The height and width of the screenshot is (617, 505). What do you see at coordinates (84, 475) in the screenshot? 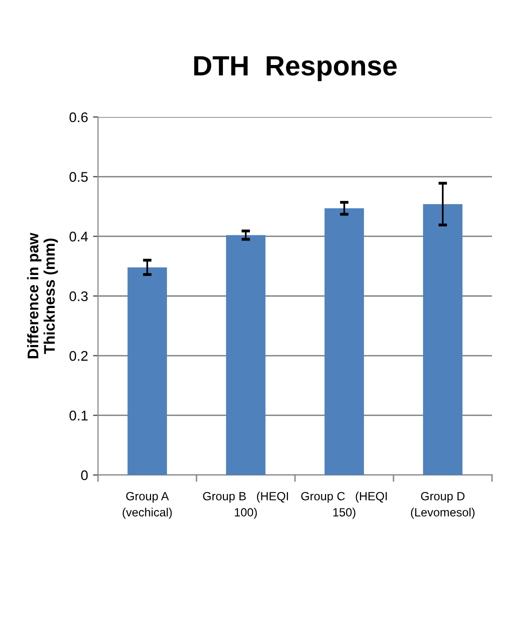
I see `y-tick-label: 0` at bounding box center [84, 475].